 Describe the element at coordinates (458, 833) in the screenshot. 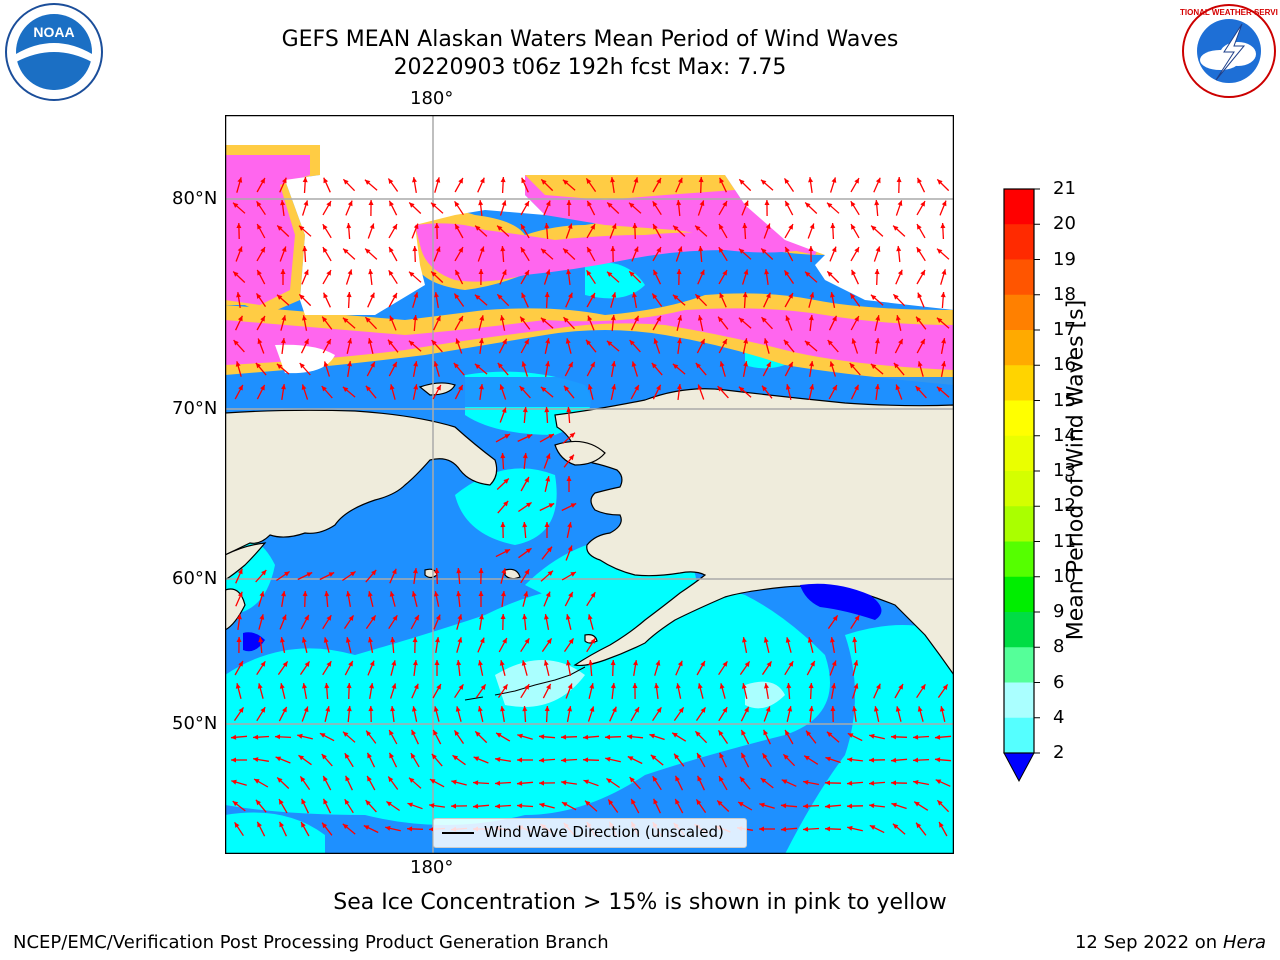

I see `legend-line-swatch` at that location.